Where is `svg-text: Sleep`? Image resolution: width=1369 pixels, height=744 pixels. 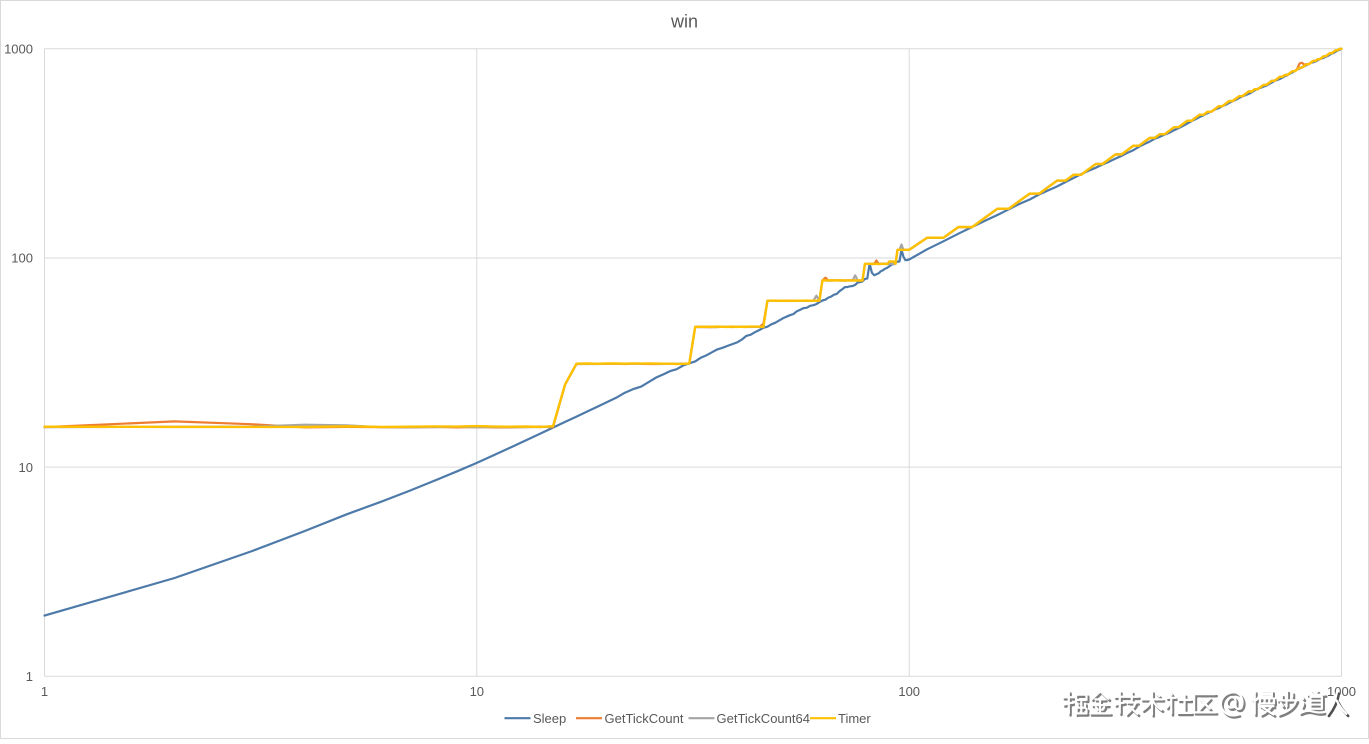
svg-text: Sleep is located at coordinates (549, 718).